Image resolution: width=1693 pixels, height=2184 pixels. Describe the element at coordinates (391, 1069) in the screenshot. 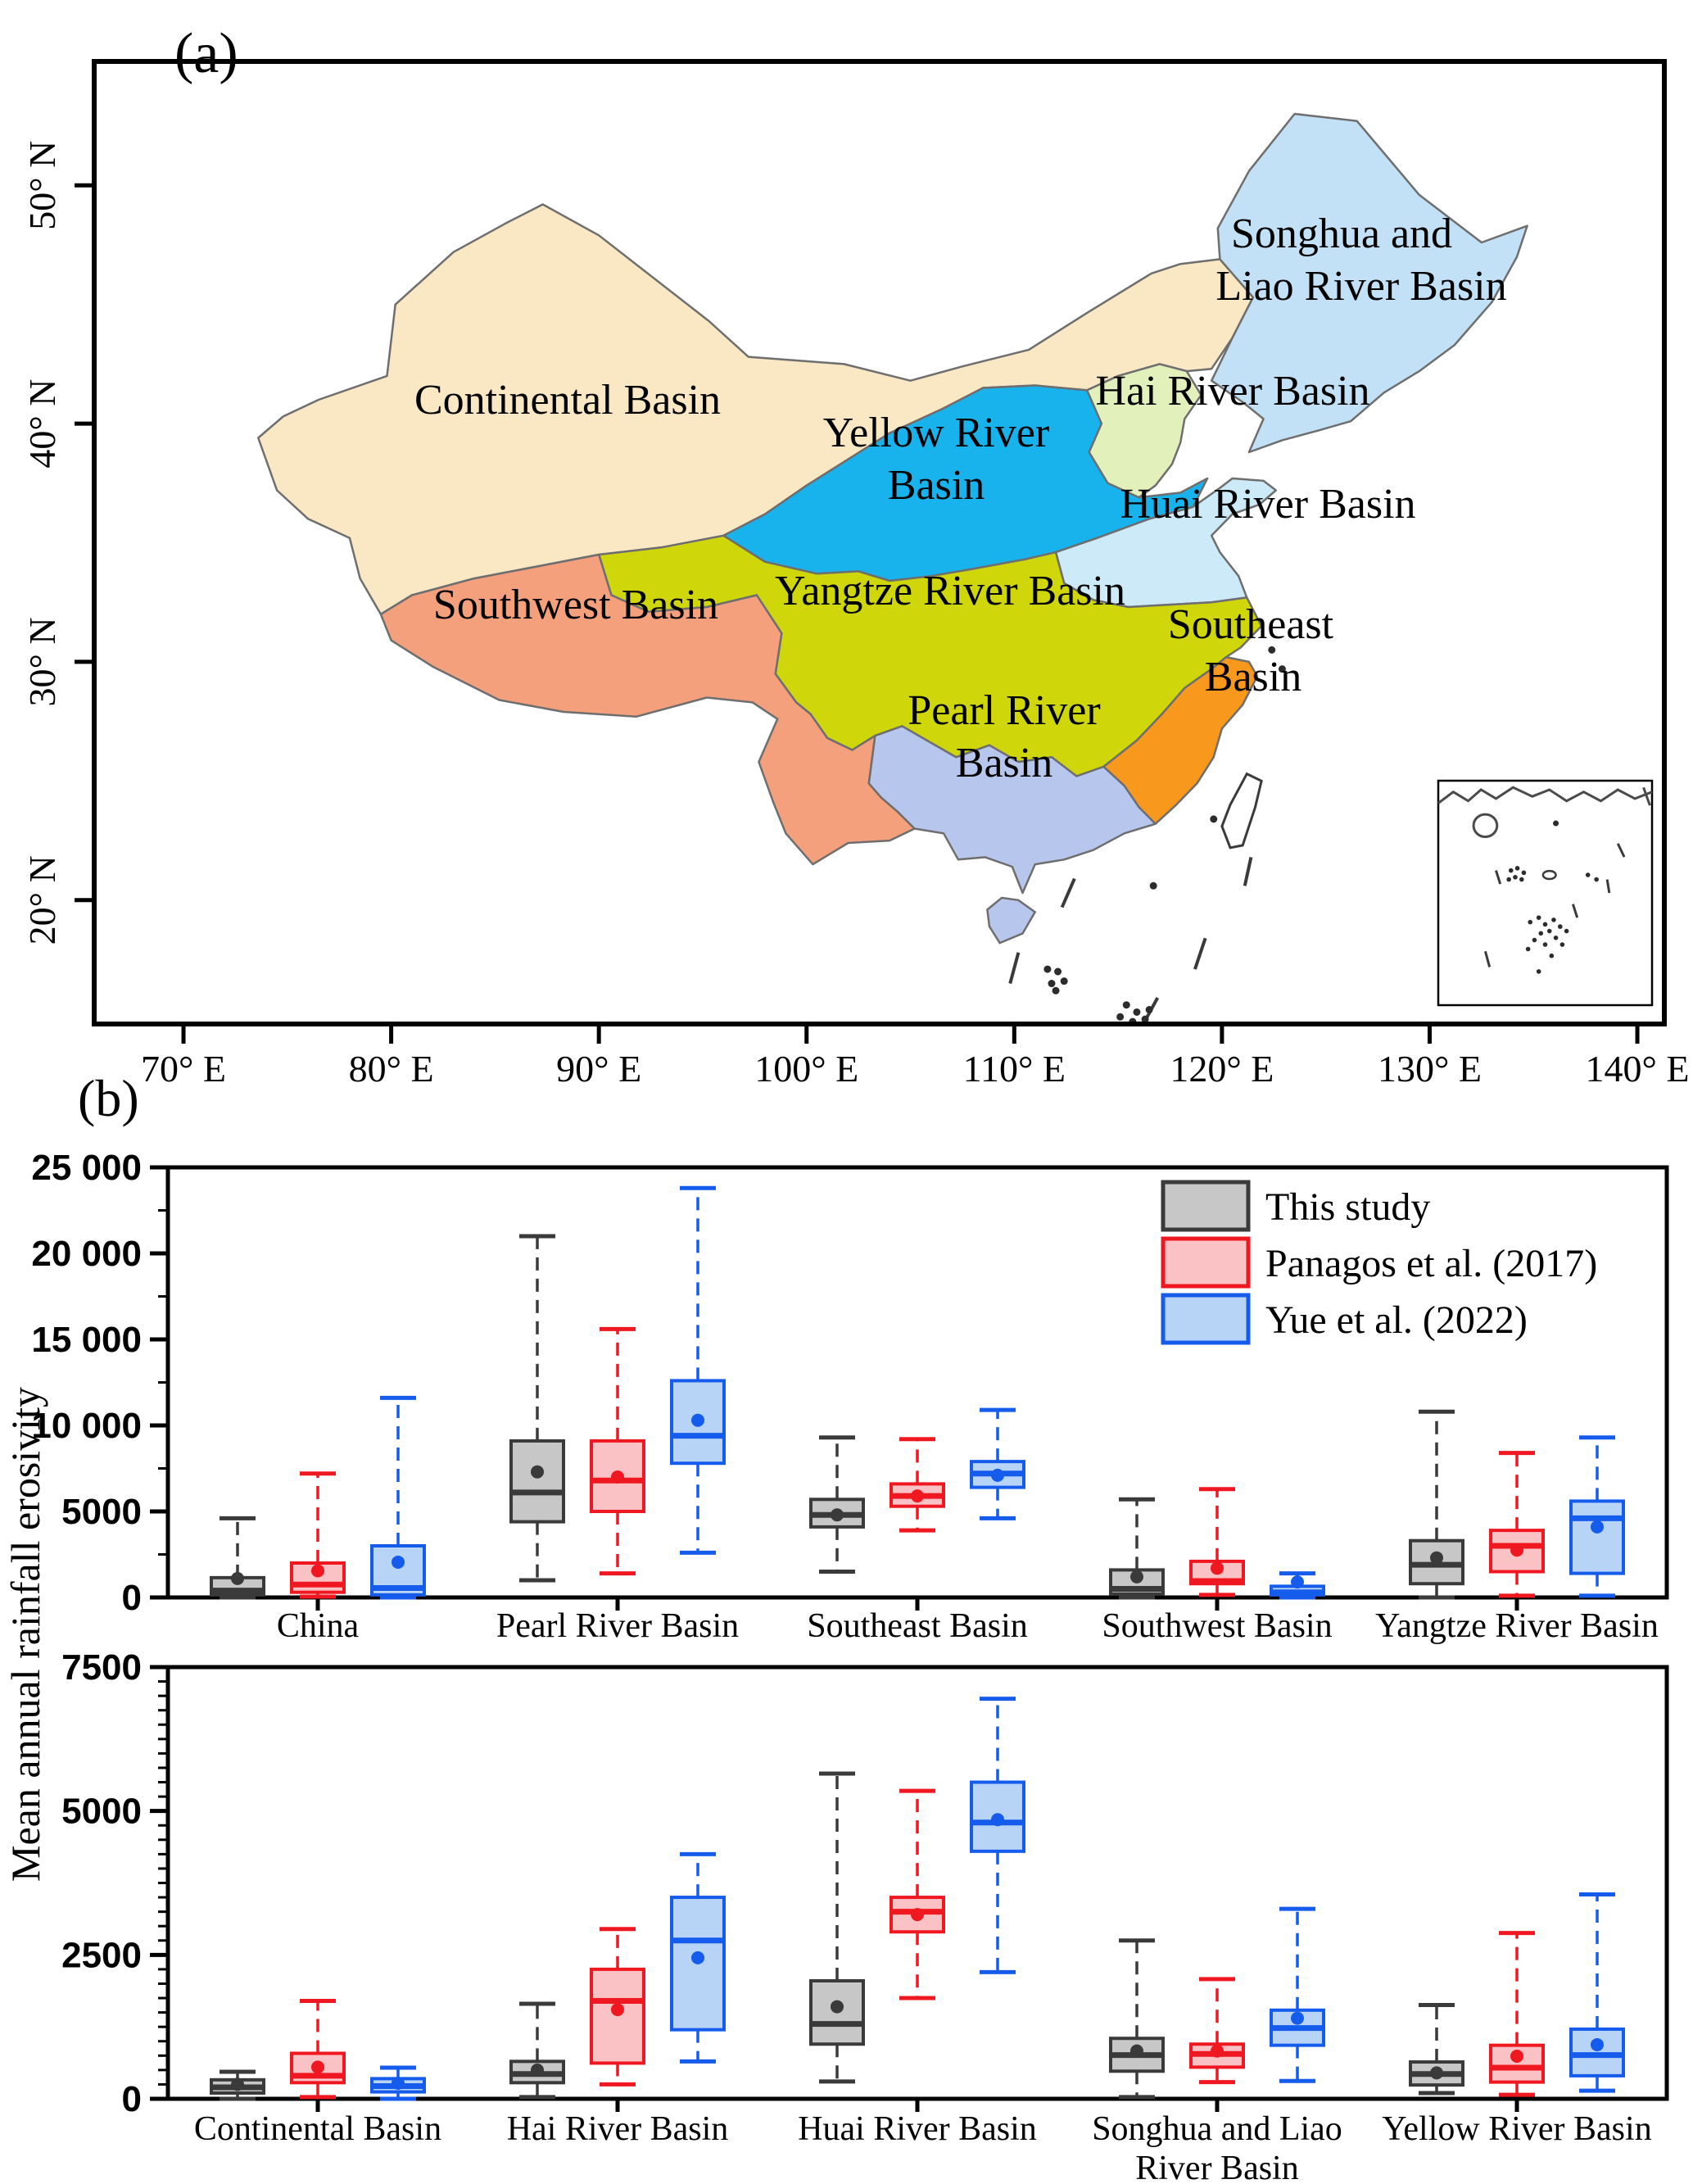

I see `map-x-tick-label: 80° E` at that location.